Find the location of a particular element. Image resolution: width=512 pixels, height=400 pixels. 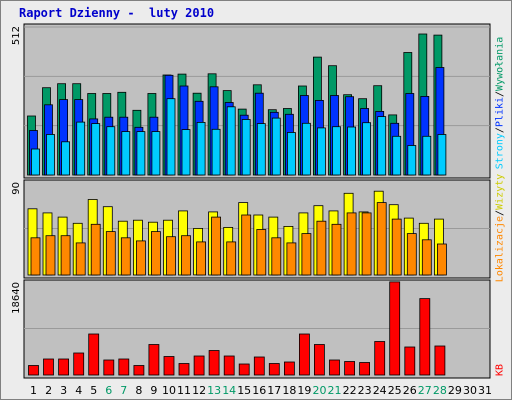

x-tick-label-day-19: 19 is located at coordinates (304, 390).